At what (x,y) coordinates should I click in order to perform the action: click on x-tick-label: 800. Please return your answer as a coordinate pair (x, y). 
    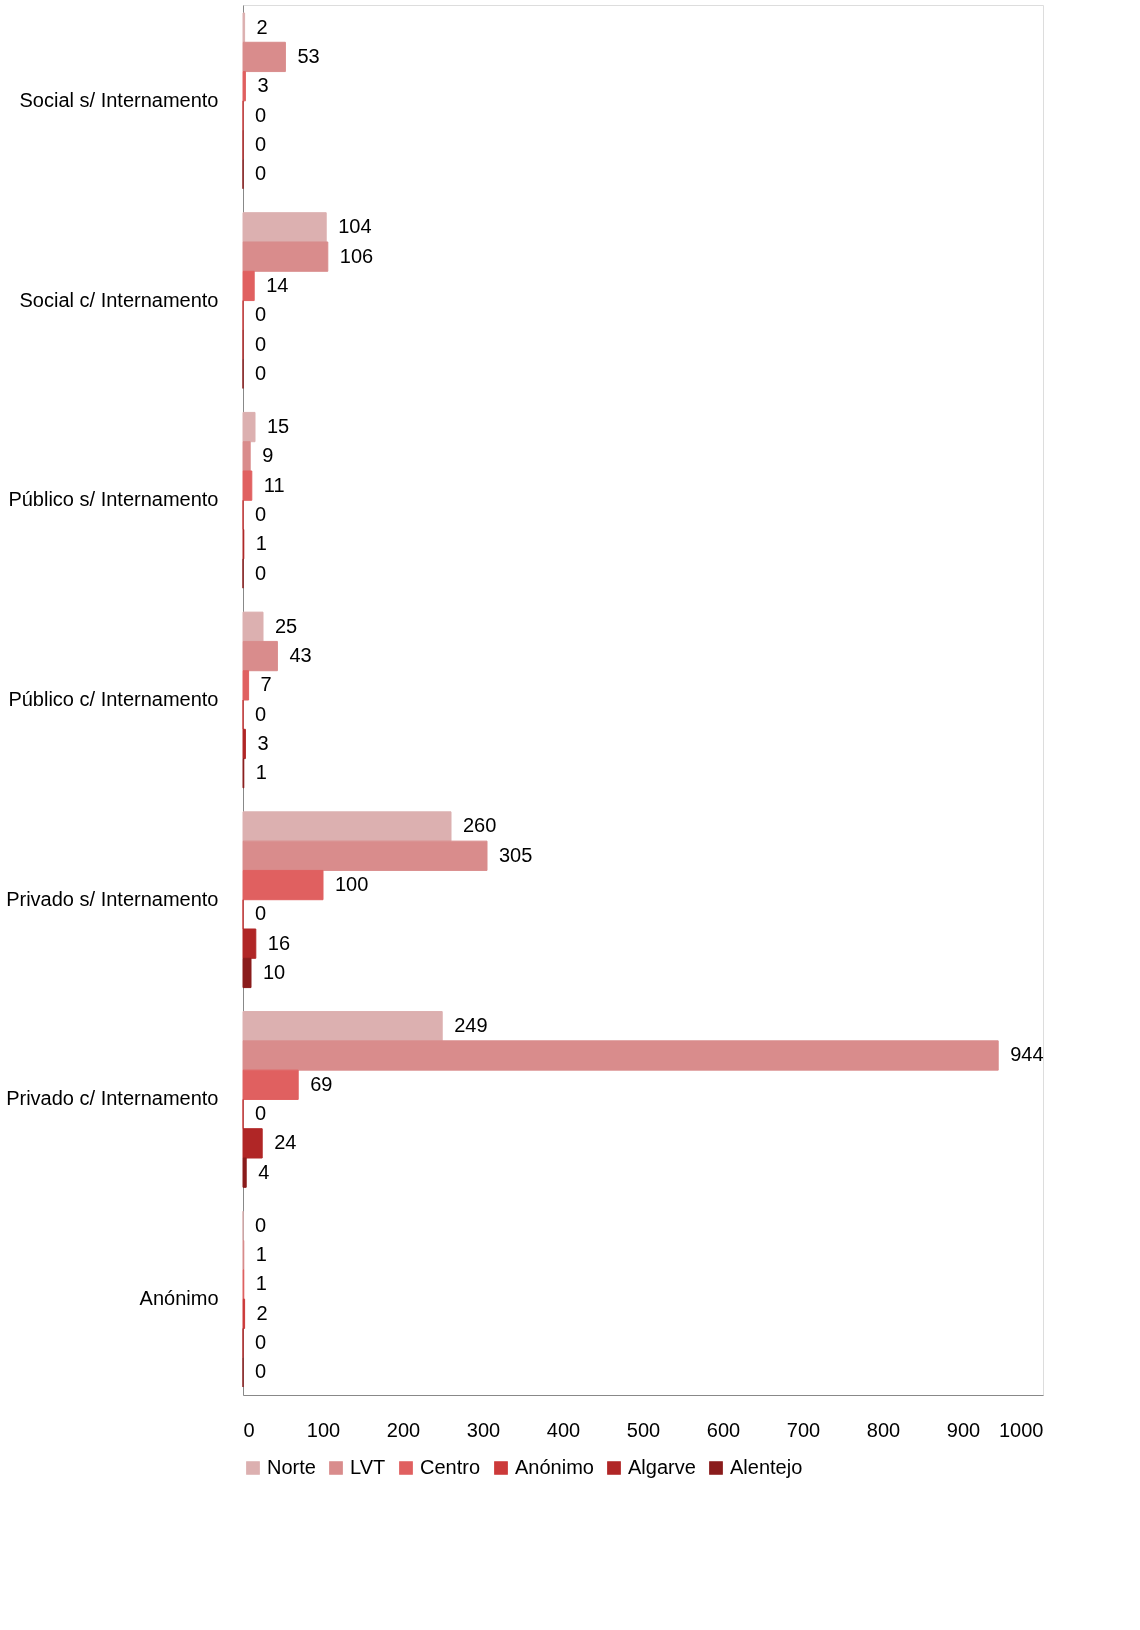
    Looking at the image, I should click on (883, 1429).